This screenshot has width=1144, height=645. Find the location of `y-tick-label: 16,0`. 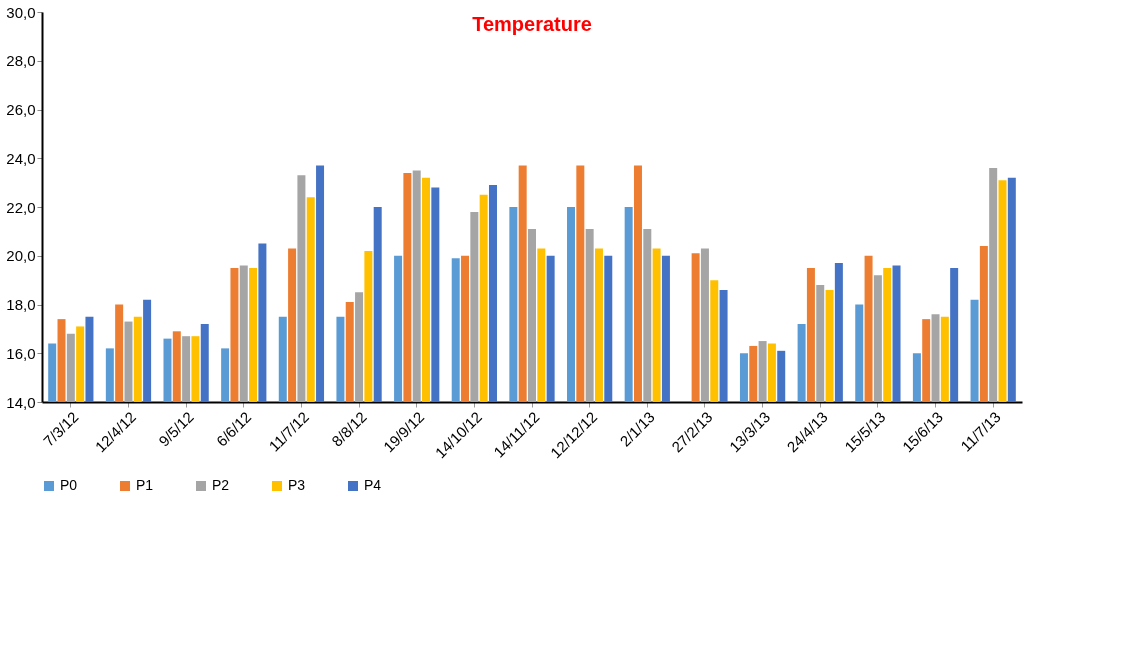

y-tick-label: 16,0 is located at coordinates (21, 353).